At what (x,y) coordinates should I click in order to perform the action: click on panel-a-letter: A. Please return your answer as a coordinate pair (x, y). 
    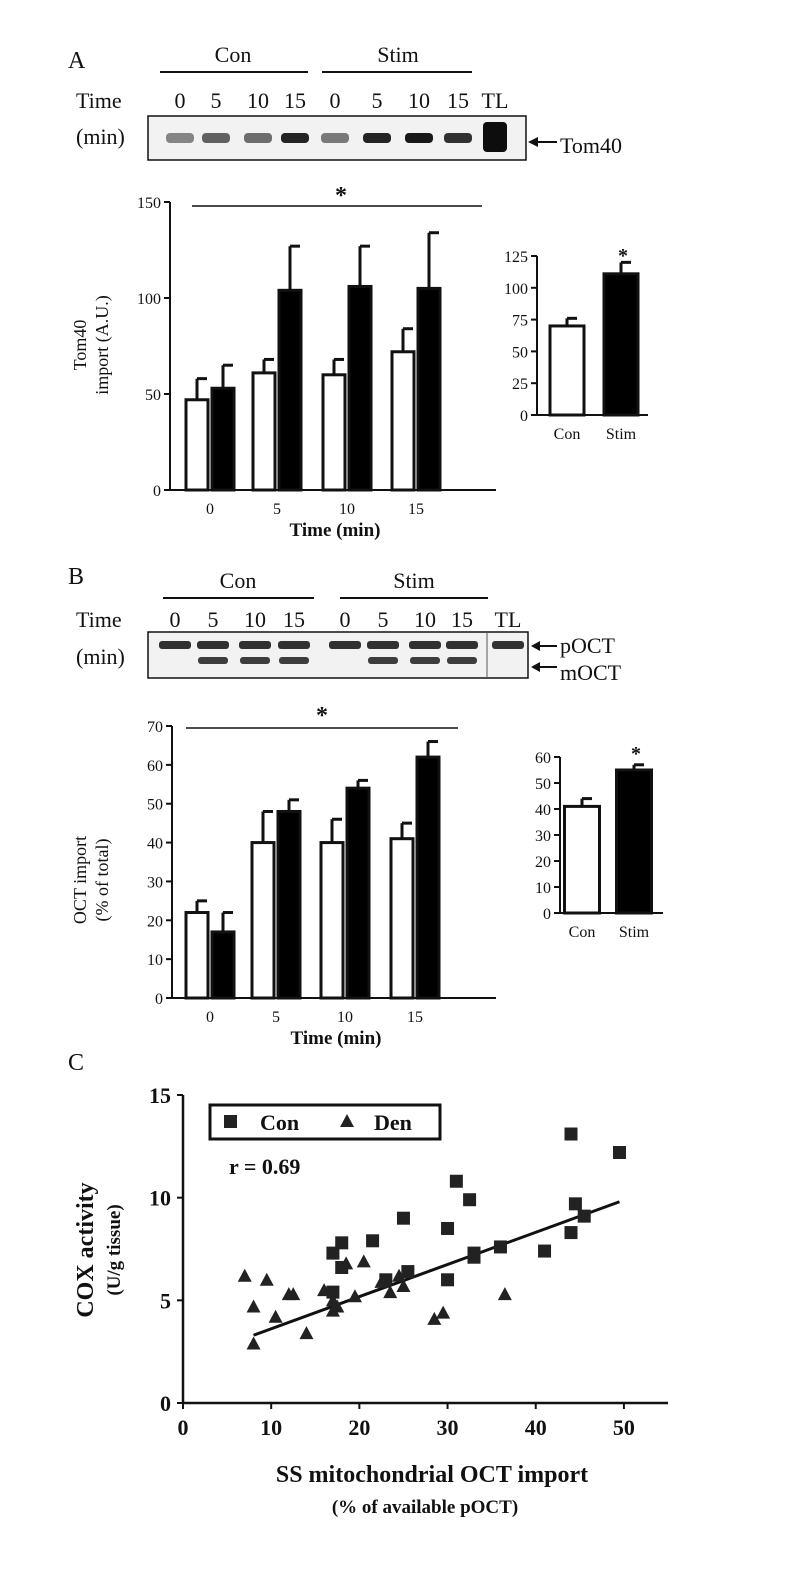
    Looking at the image, I should click on (77, 61).